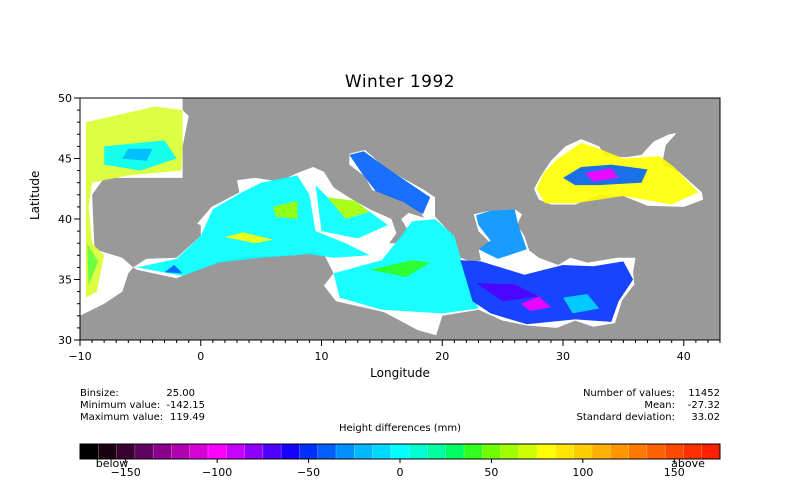 The height and width of the screenshot is (500, 800). Describe the element at coordinates (400, 269) in the screenshot. I see `ionian-green` at that location.